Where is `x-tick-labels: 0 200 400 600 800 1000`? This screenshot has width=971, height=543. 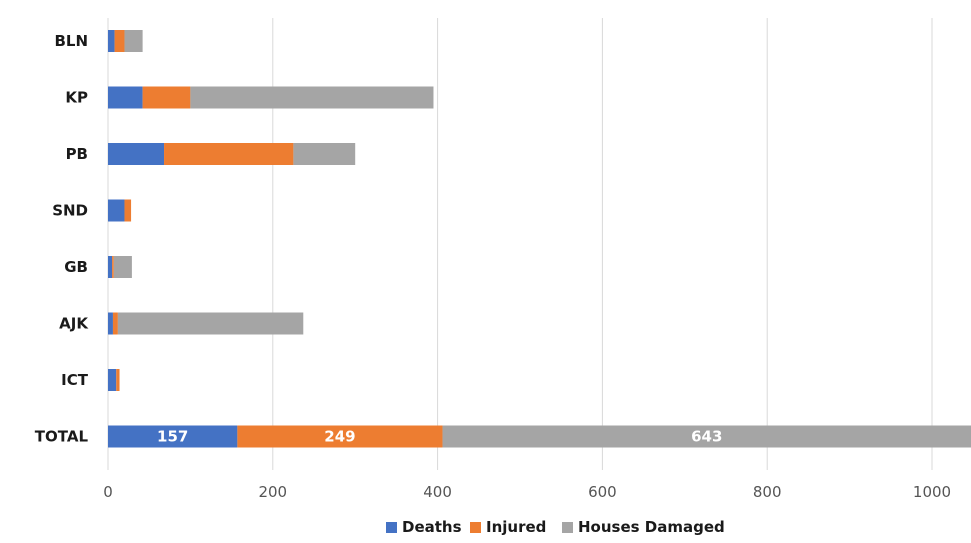
x-tick-labels: 0 200 400 600 800 1000 is located at coordinates (527, 492).